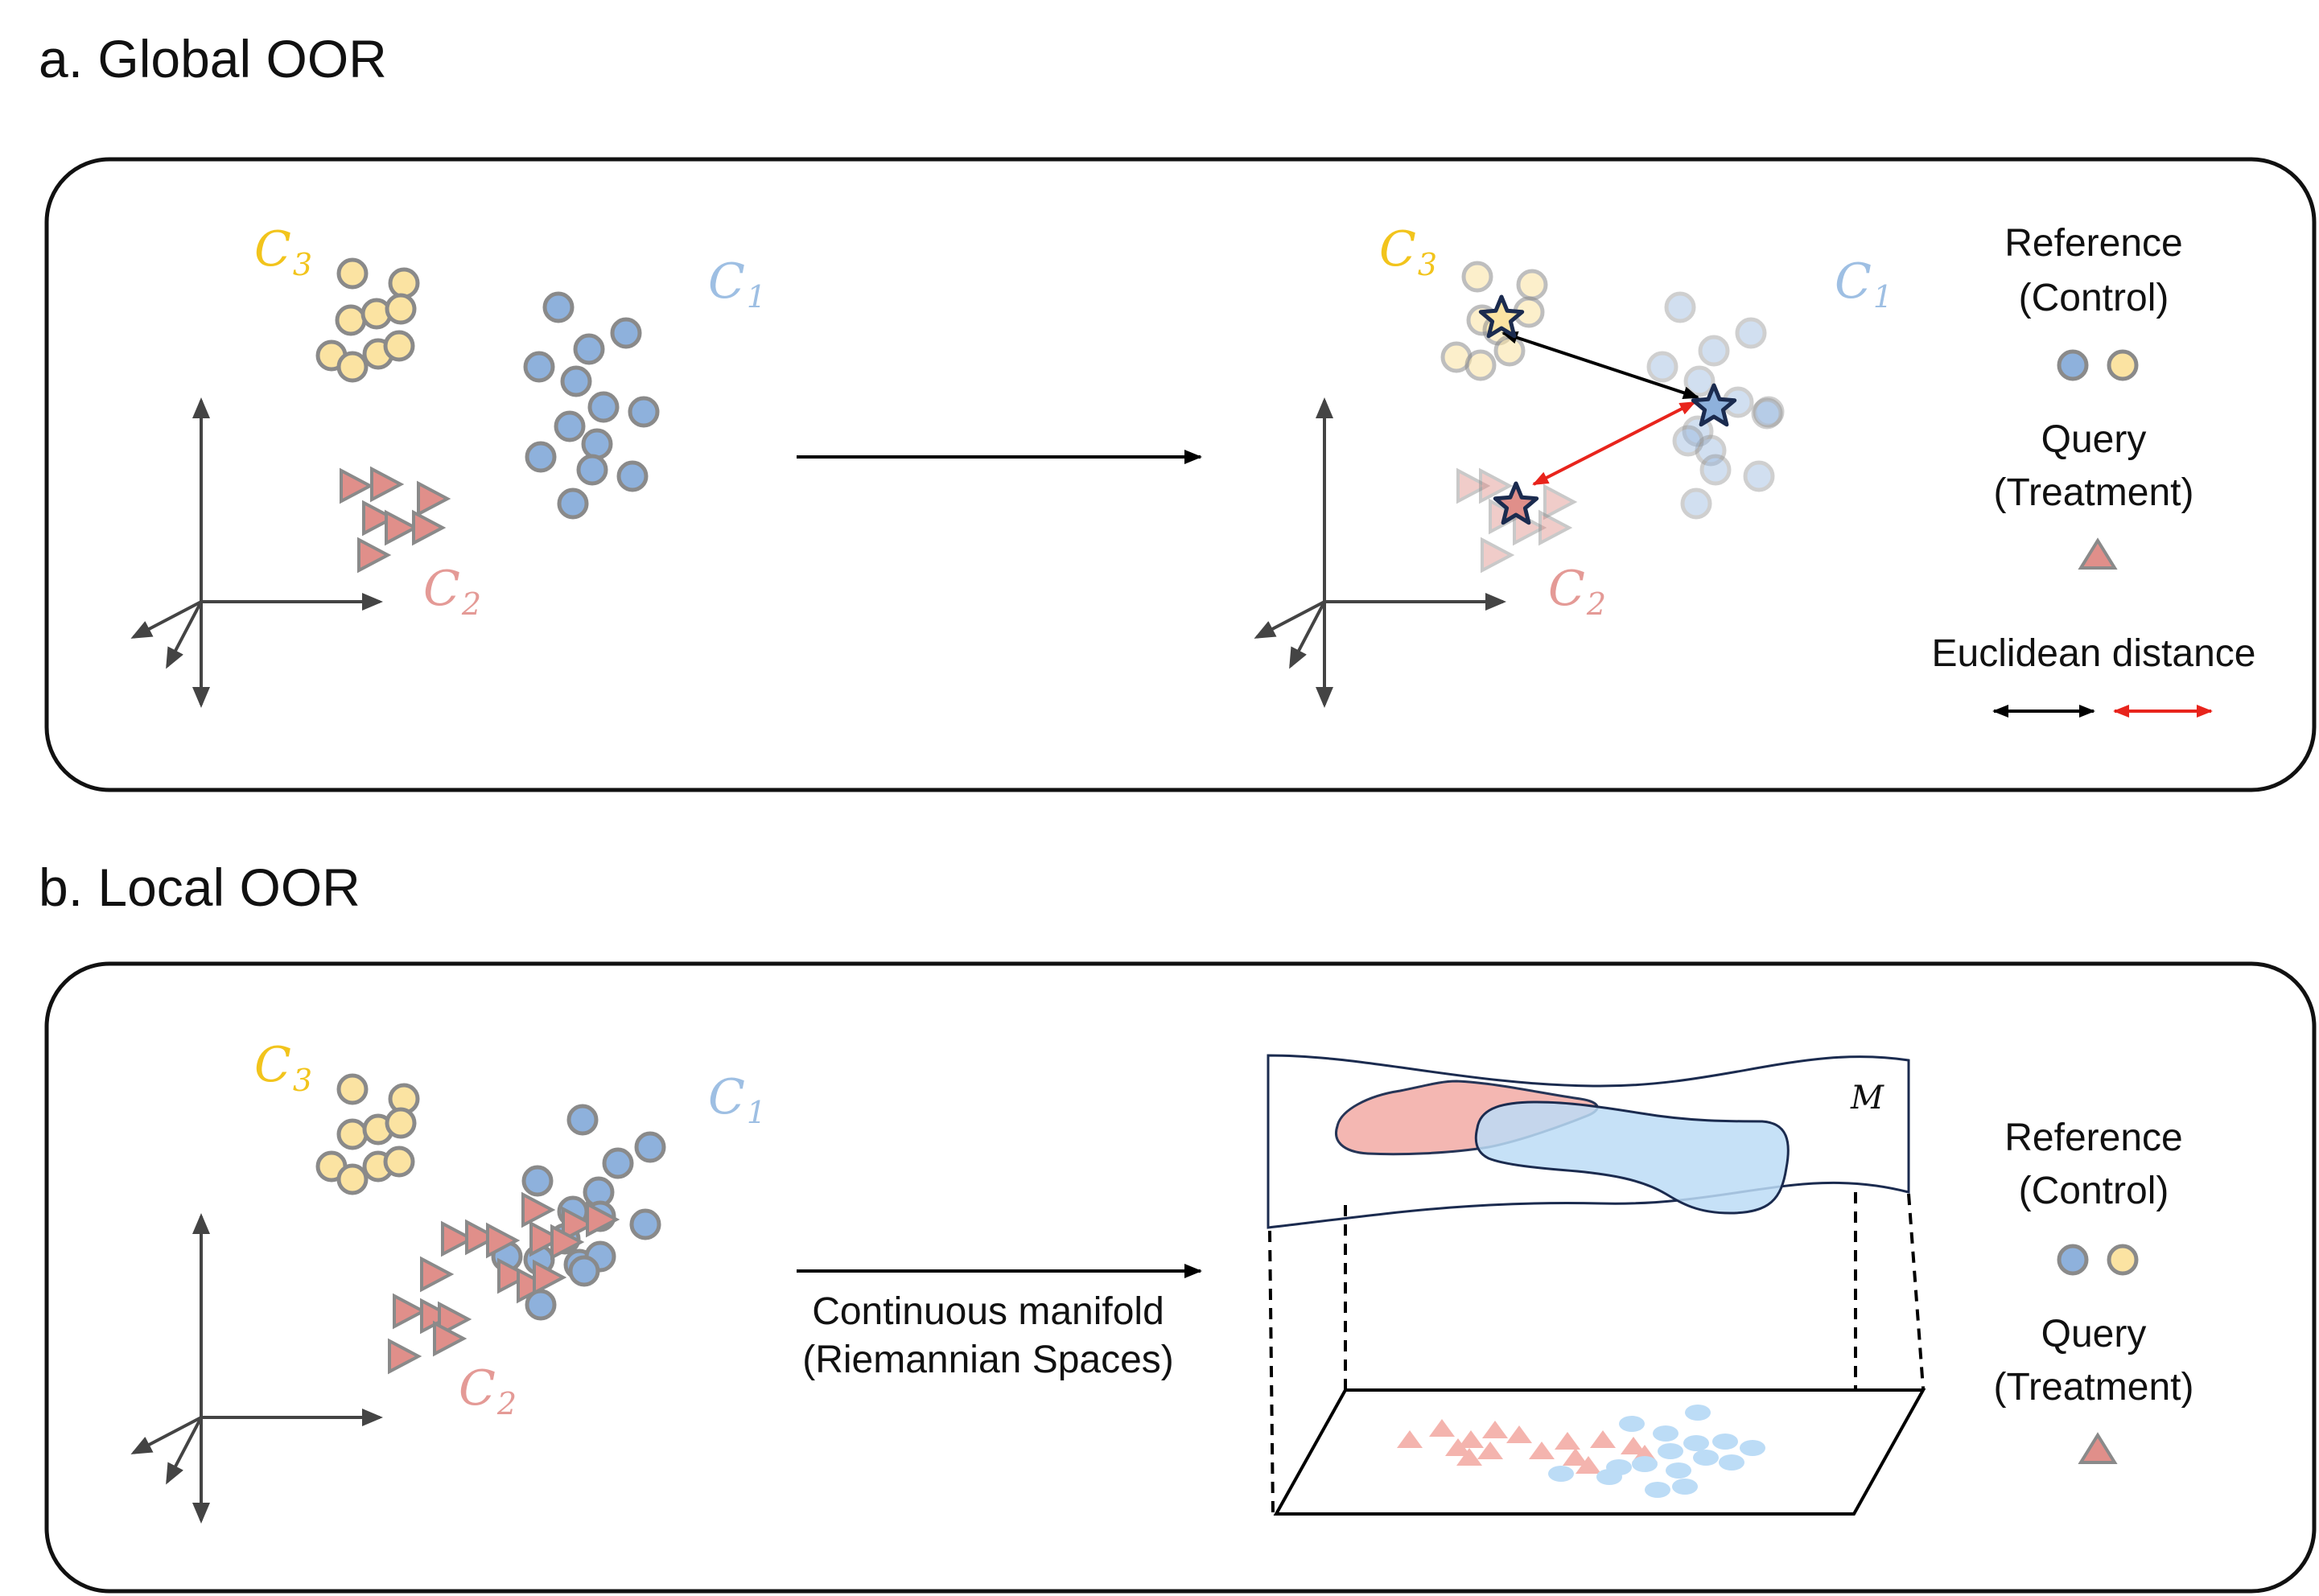  Describe the element at coordinates (2094, 298) in the screenshot. I see `legend-control-label: (Control)` at that location.